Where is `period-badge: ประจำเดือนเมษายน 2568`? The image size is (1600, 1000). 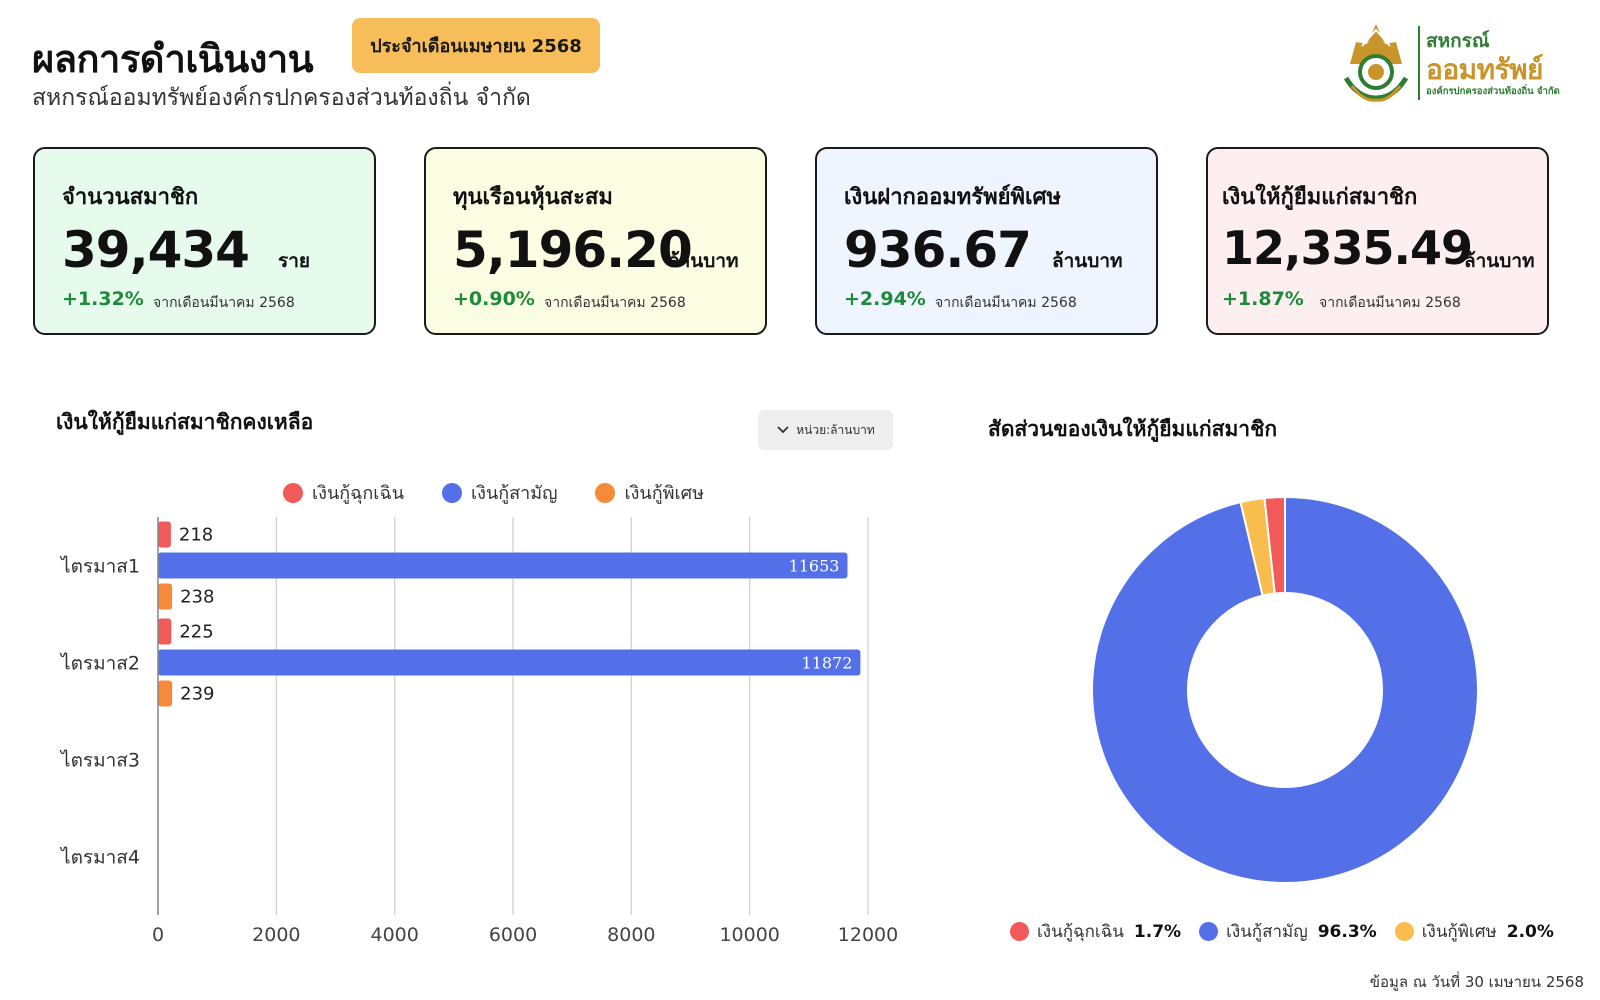 period-badge: ประจำเดือนเมษายน 2568 is located at coordinates (476, 45).